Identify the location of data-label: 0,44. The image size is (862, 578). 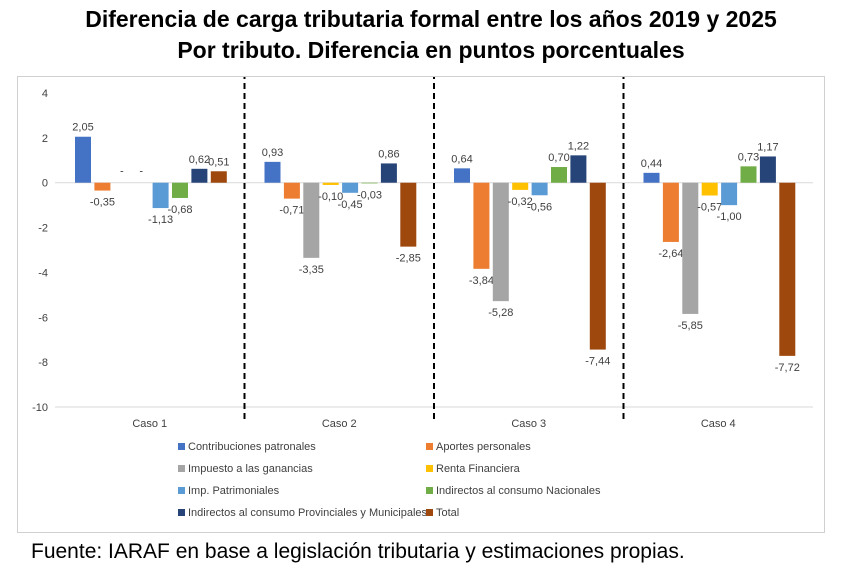
(651, 164).